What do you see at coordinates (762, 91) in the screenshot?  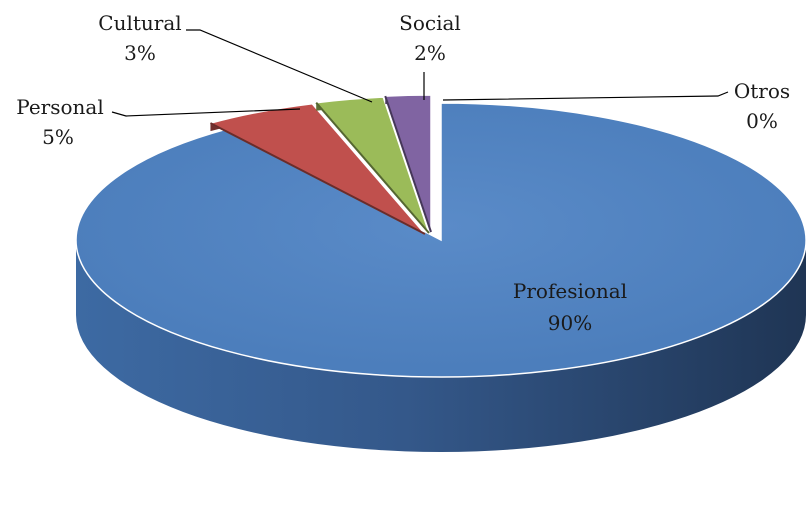 I see `slice-label-otros: Otros` at bounding box center [762, 91].